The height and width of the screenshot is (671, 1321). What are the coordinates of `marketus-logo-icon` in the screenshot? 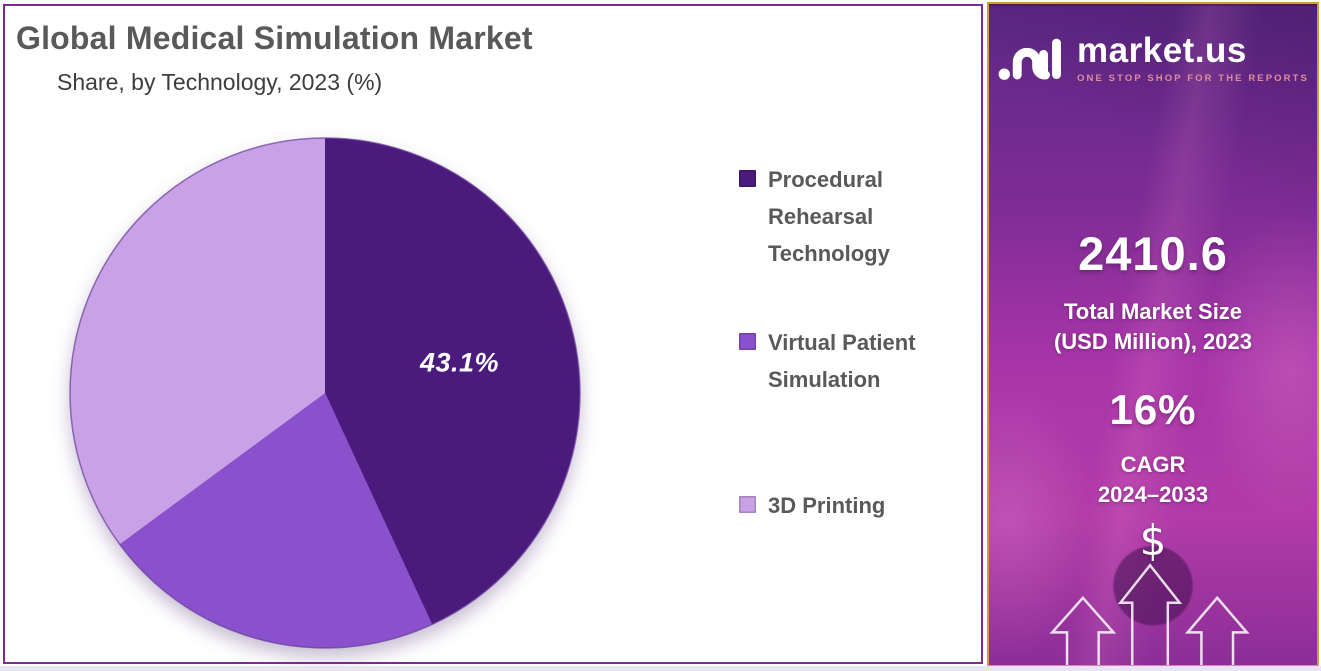 It's located at (1029, 59).